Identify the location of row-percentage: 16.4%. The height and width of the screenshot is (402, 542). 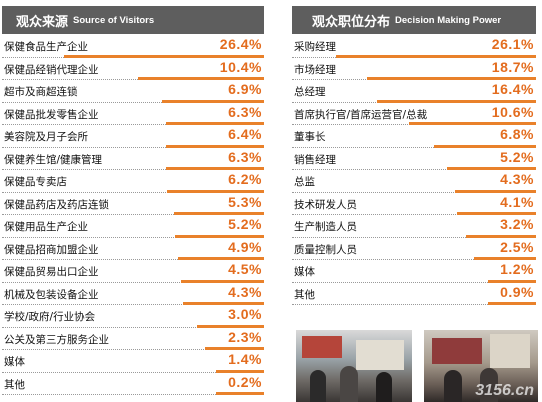
(512, 89).